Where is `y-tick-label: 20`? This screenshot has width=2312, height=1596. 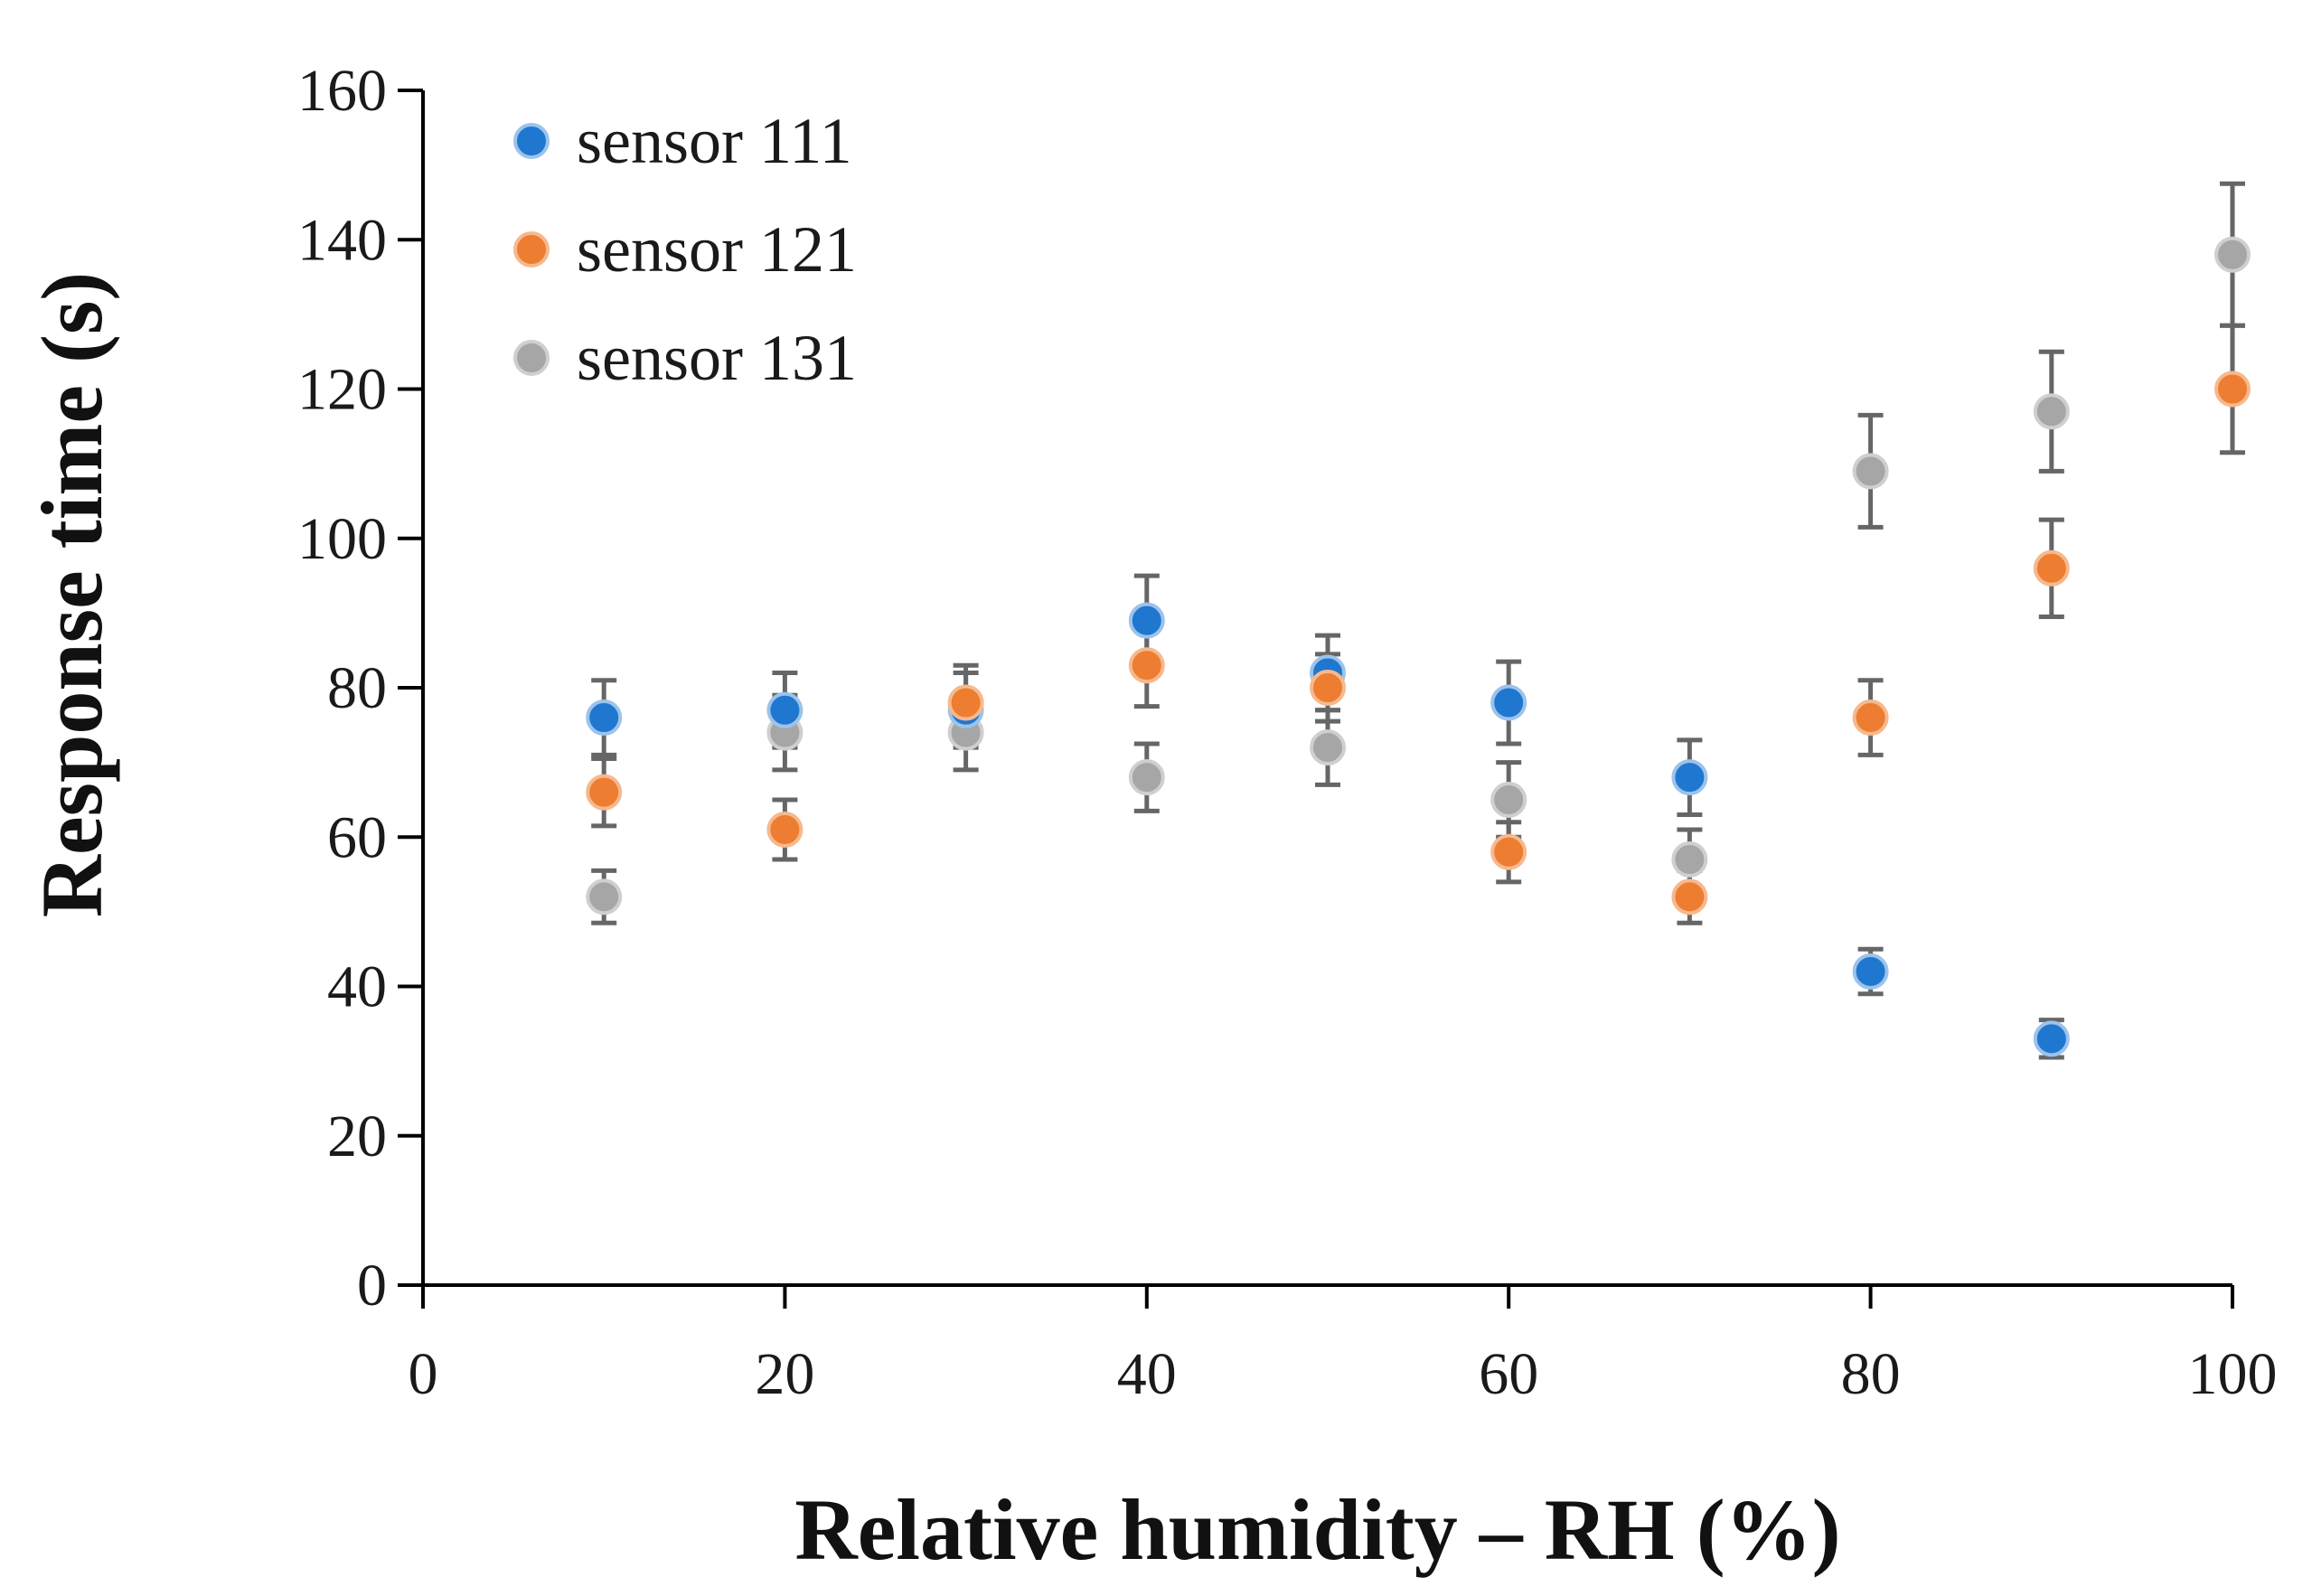 y-tick-label: 20 is located at coordinates (357, 1136).